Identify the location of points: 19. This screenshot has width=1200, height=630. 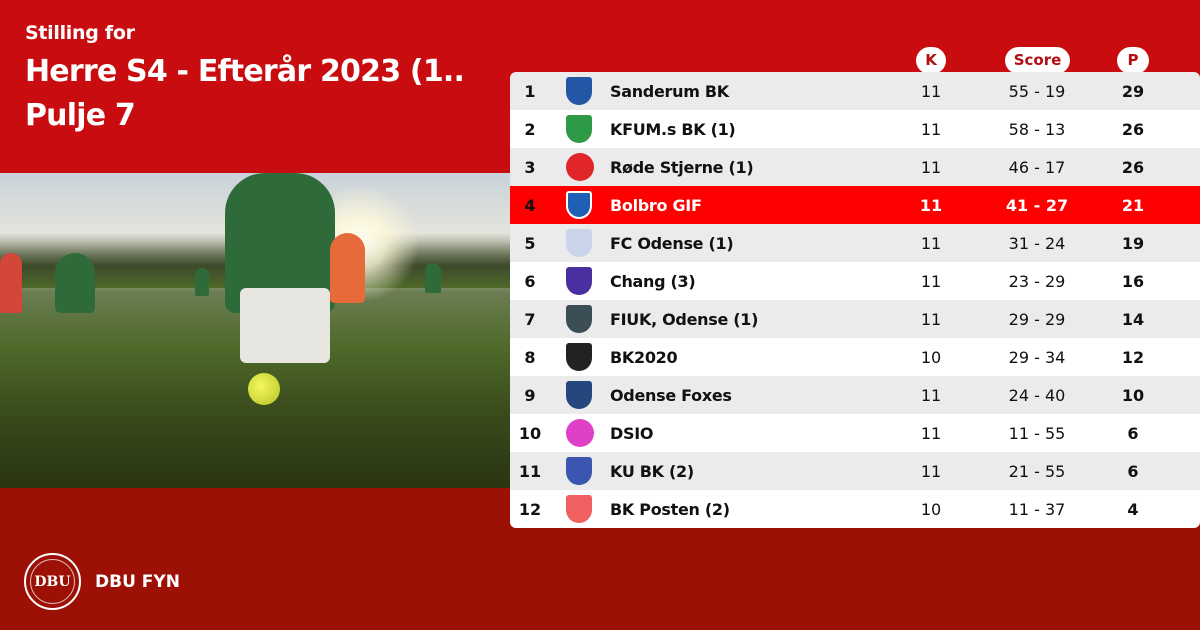
(1133, 243).